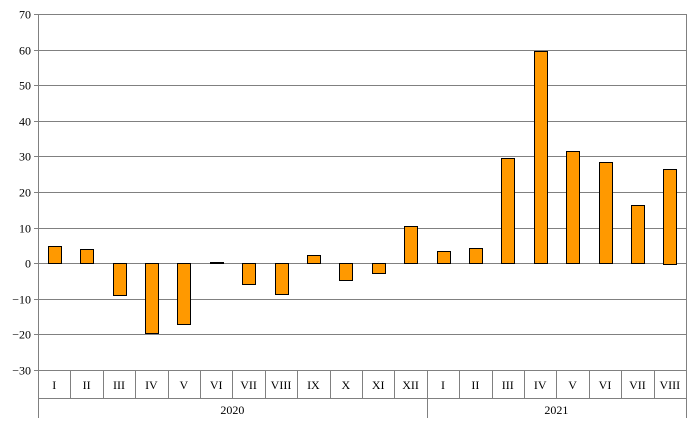 Image resolution: width=696 pixels, height=425 pixels. I want to click on x-tick-label: X, so click(345, 385).